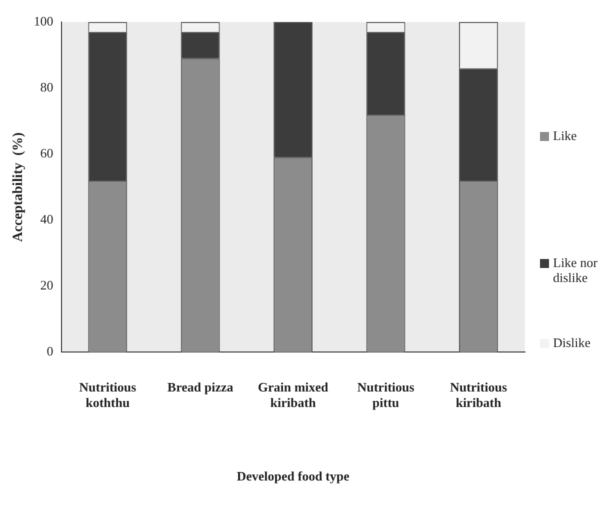 The height and width of the screenshot is (509, 610). What do you see at coordinates (293, 476) in the screenshot?
I see `x-axis-title: Developed food type` at bounding box center [293, 476].